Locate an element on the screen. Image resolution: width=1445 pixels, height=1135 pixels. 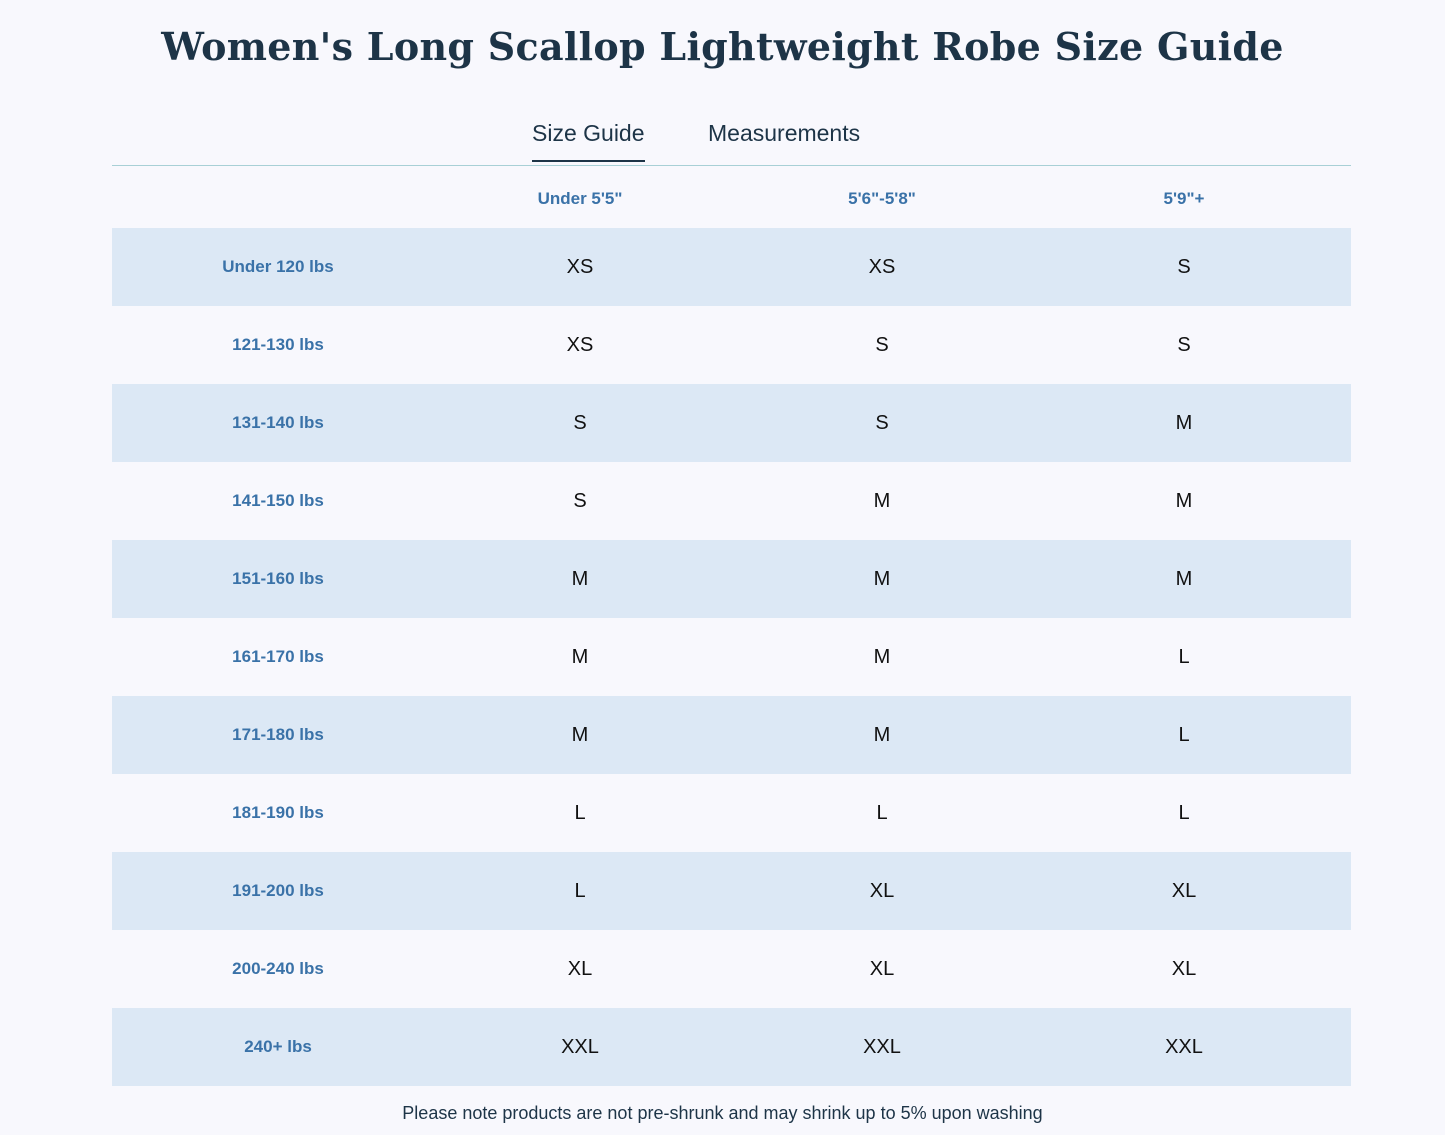
table-row: 161-170 lbs M M L is located at coordinates (731, 657).